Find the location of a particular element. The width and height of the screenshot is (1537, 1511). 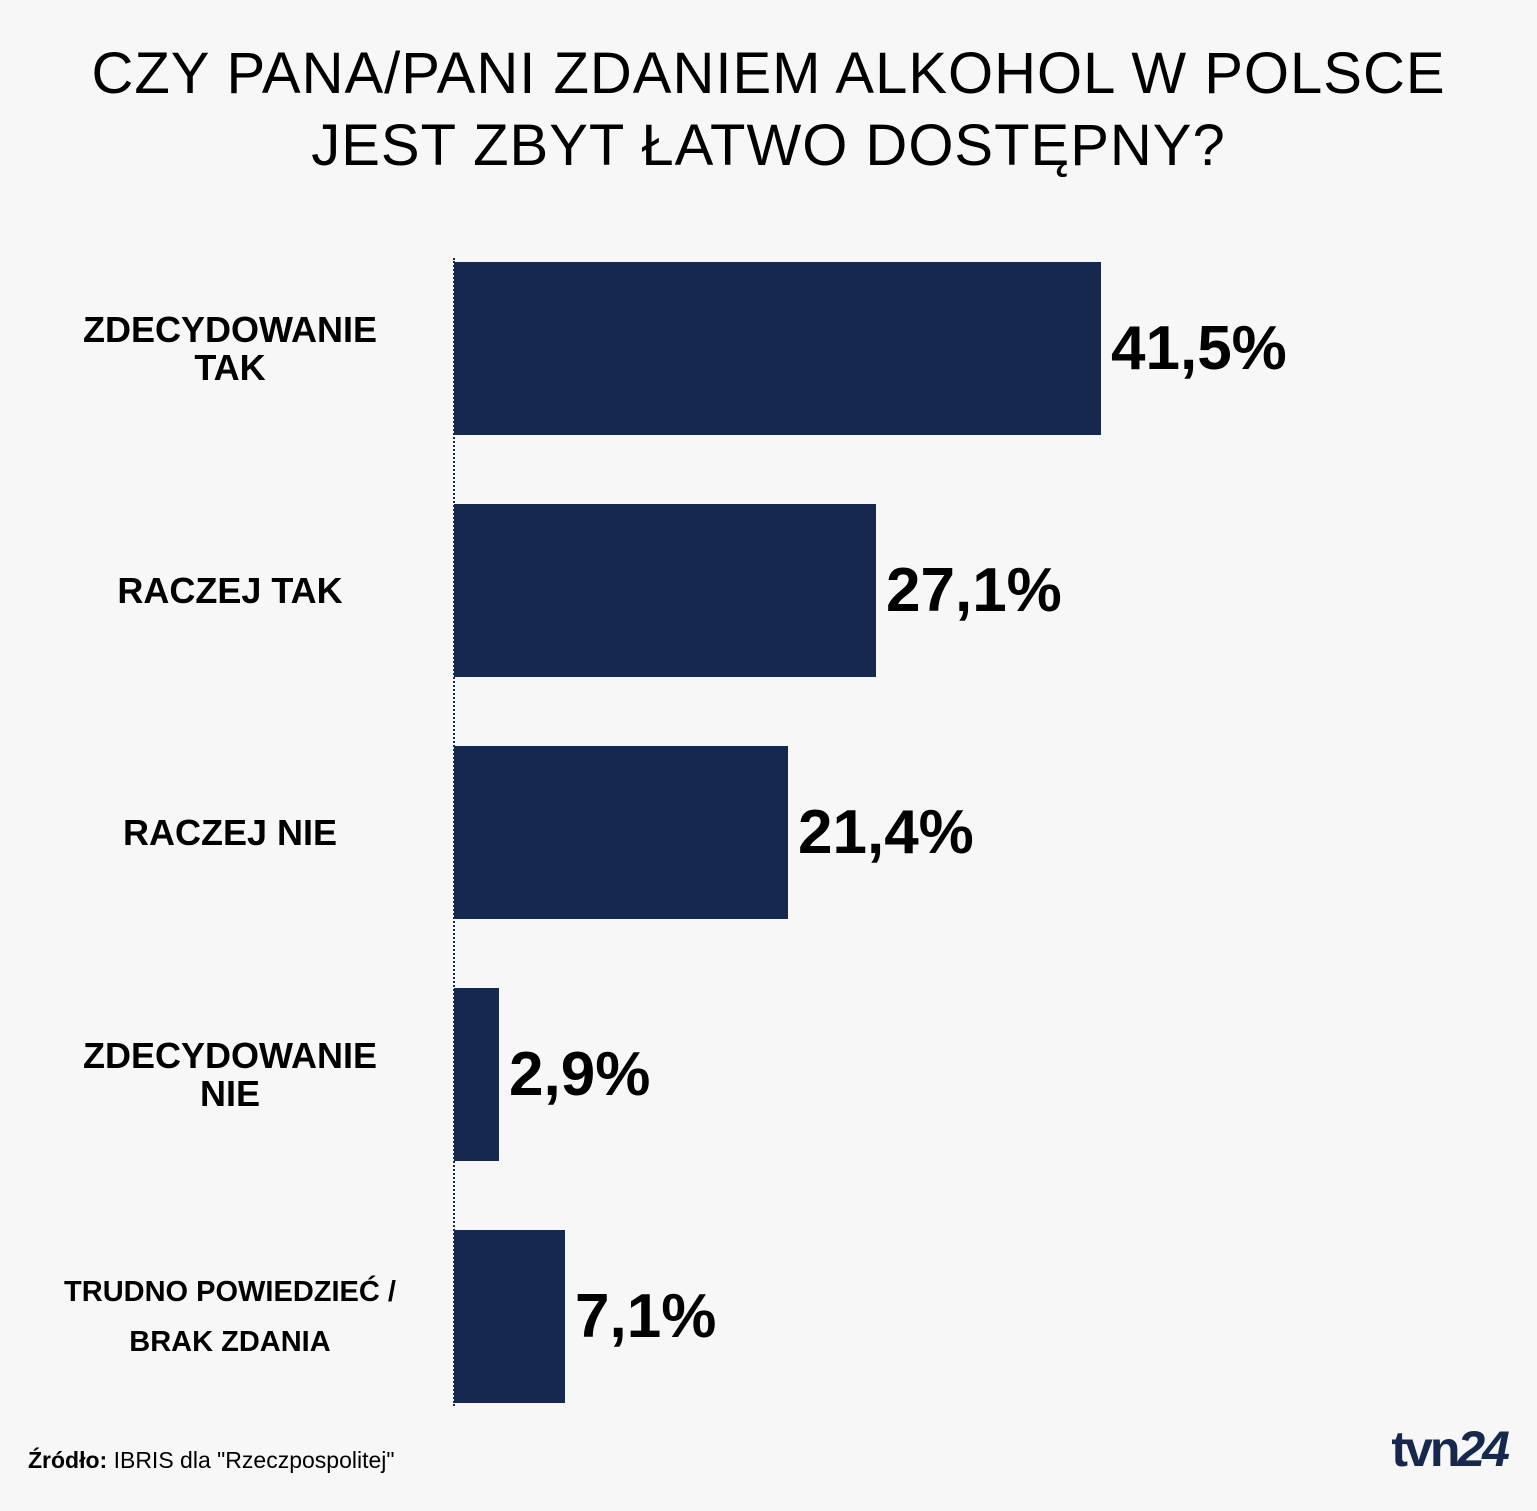

category-label-text: ZDECYDOWANIE NIE is located at coordinates (229, 1074).